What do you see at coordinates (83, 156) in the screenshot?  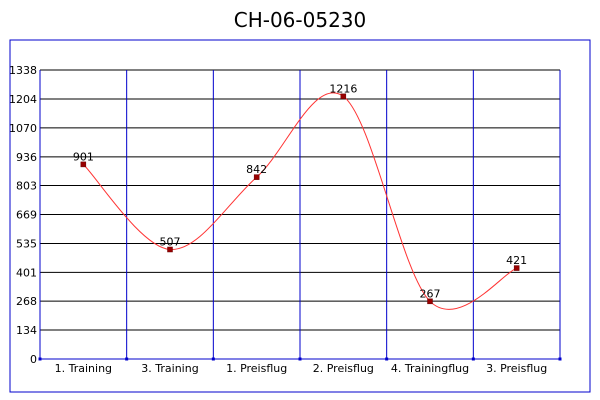 I see `data-label: 901` at bounding box center [83, 156].